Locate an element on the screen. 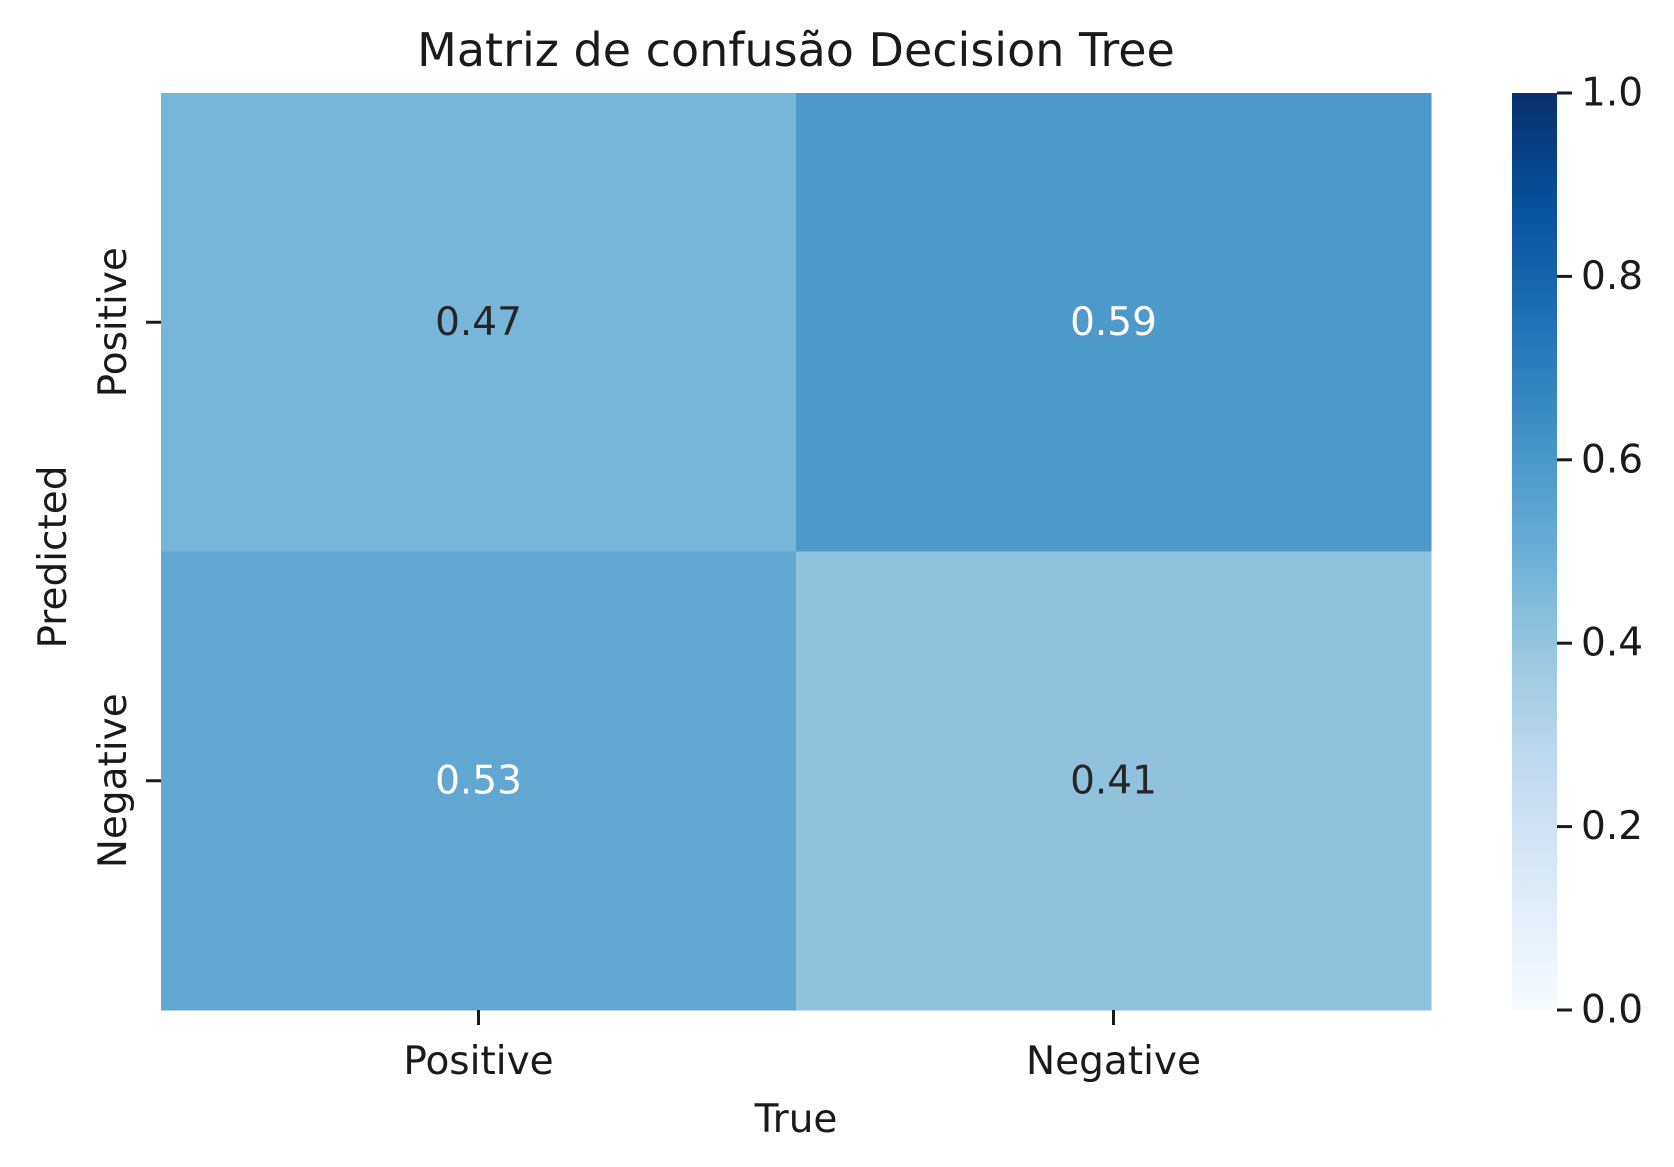 The height and width of the screenshot is (1167, 1674). chart-title: Matriz de confusão Decision Tree is located at coordinates (796, 50).